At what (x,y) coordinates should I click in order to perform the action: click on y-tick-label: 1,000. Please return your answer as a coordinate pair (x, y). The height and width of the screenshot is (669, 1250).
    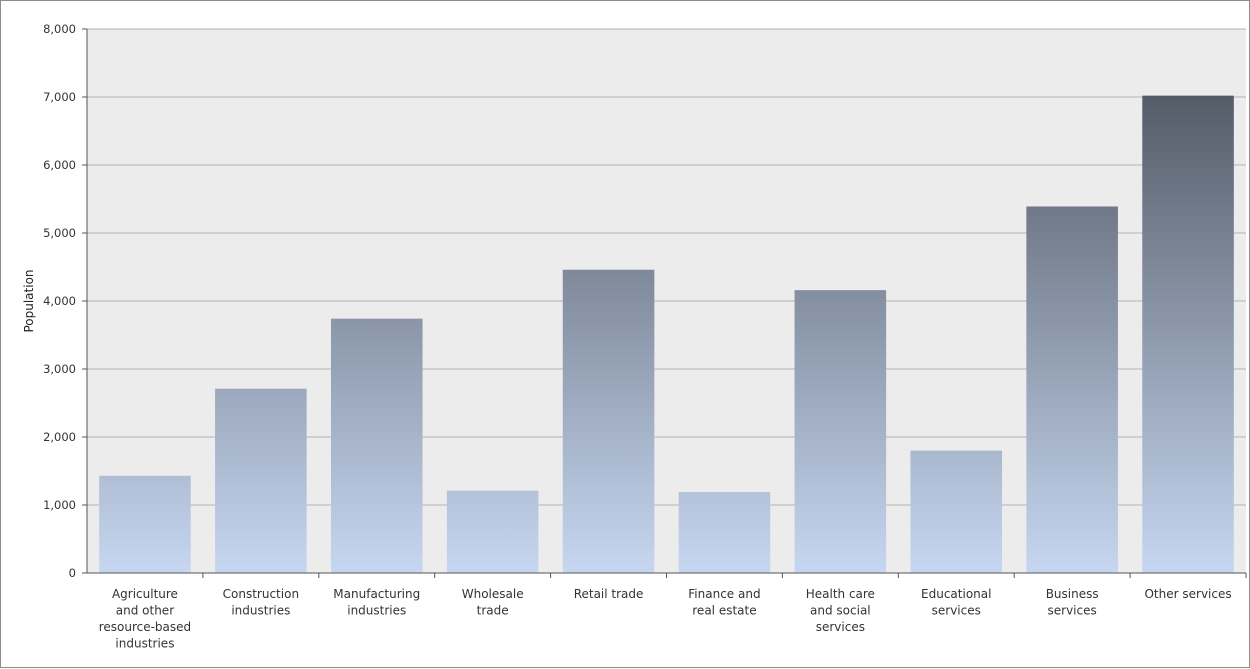
    Looking at the image, I should click on (59, 505).